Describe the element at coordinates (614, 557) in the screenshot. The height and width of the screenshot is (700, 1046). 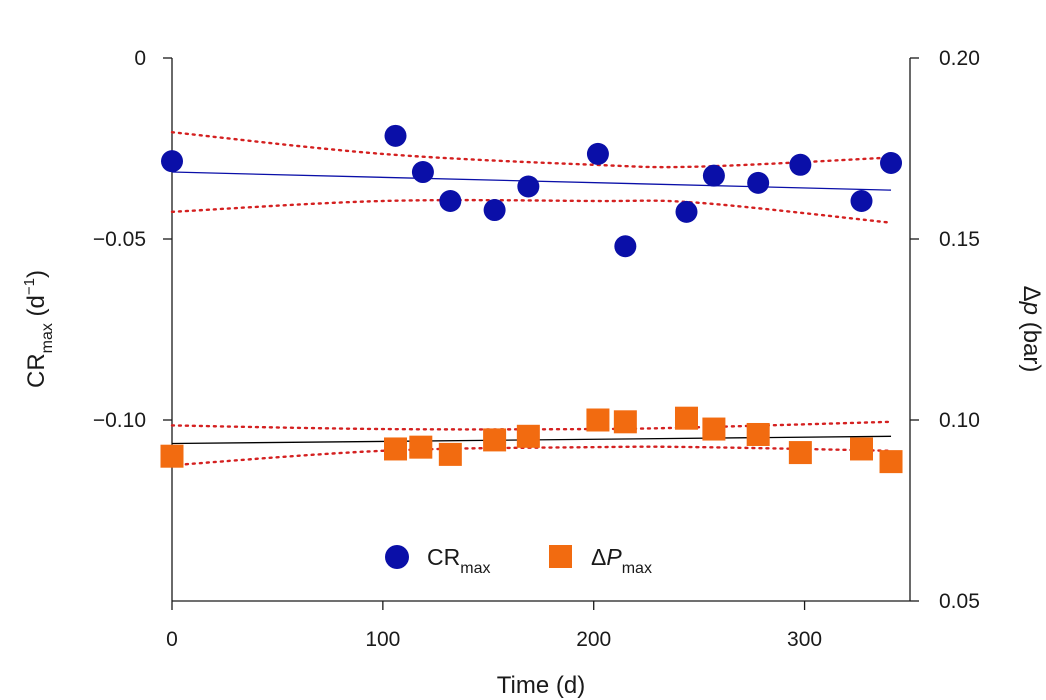
I see `legend-dpmax-var: P` at that location.